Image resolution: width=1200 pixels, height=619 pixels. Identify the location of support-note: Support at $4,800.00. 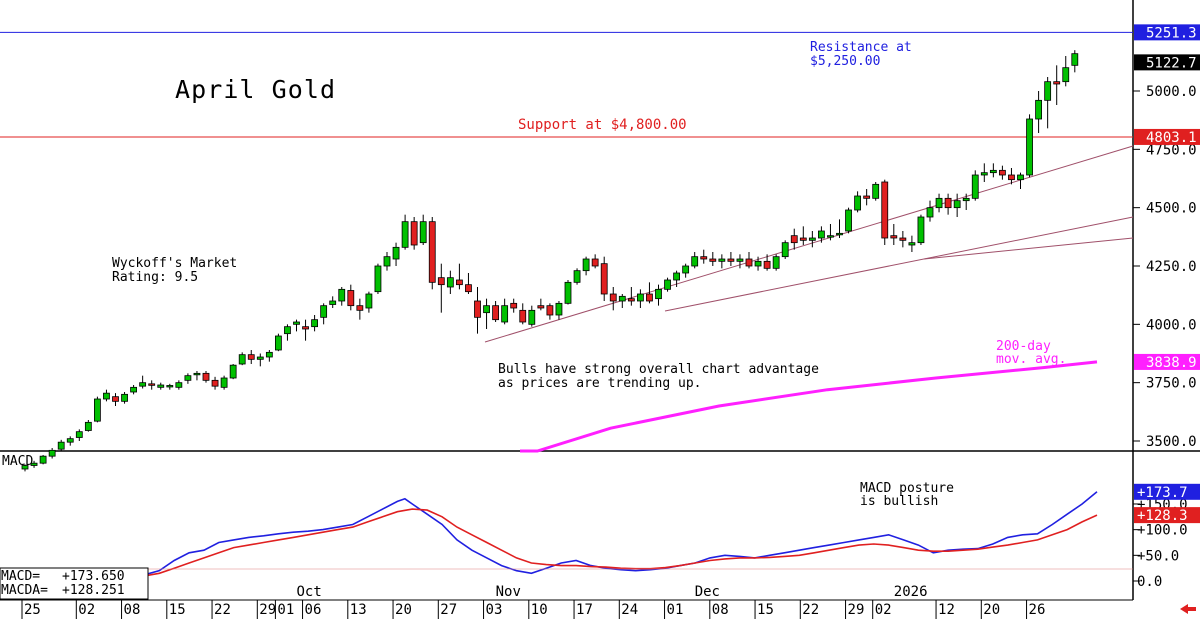
(602, 125).